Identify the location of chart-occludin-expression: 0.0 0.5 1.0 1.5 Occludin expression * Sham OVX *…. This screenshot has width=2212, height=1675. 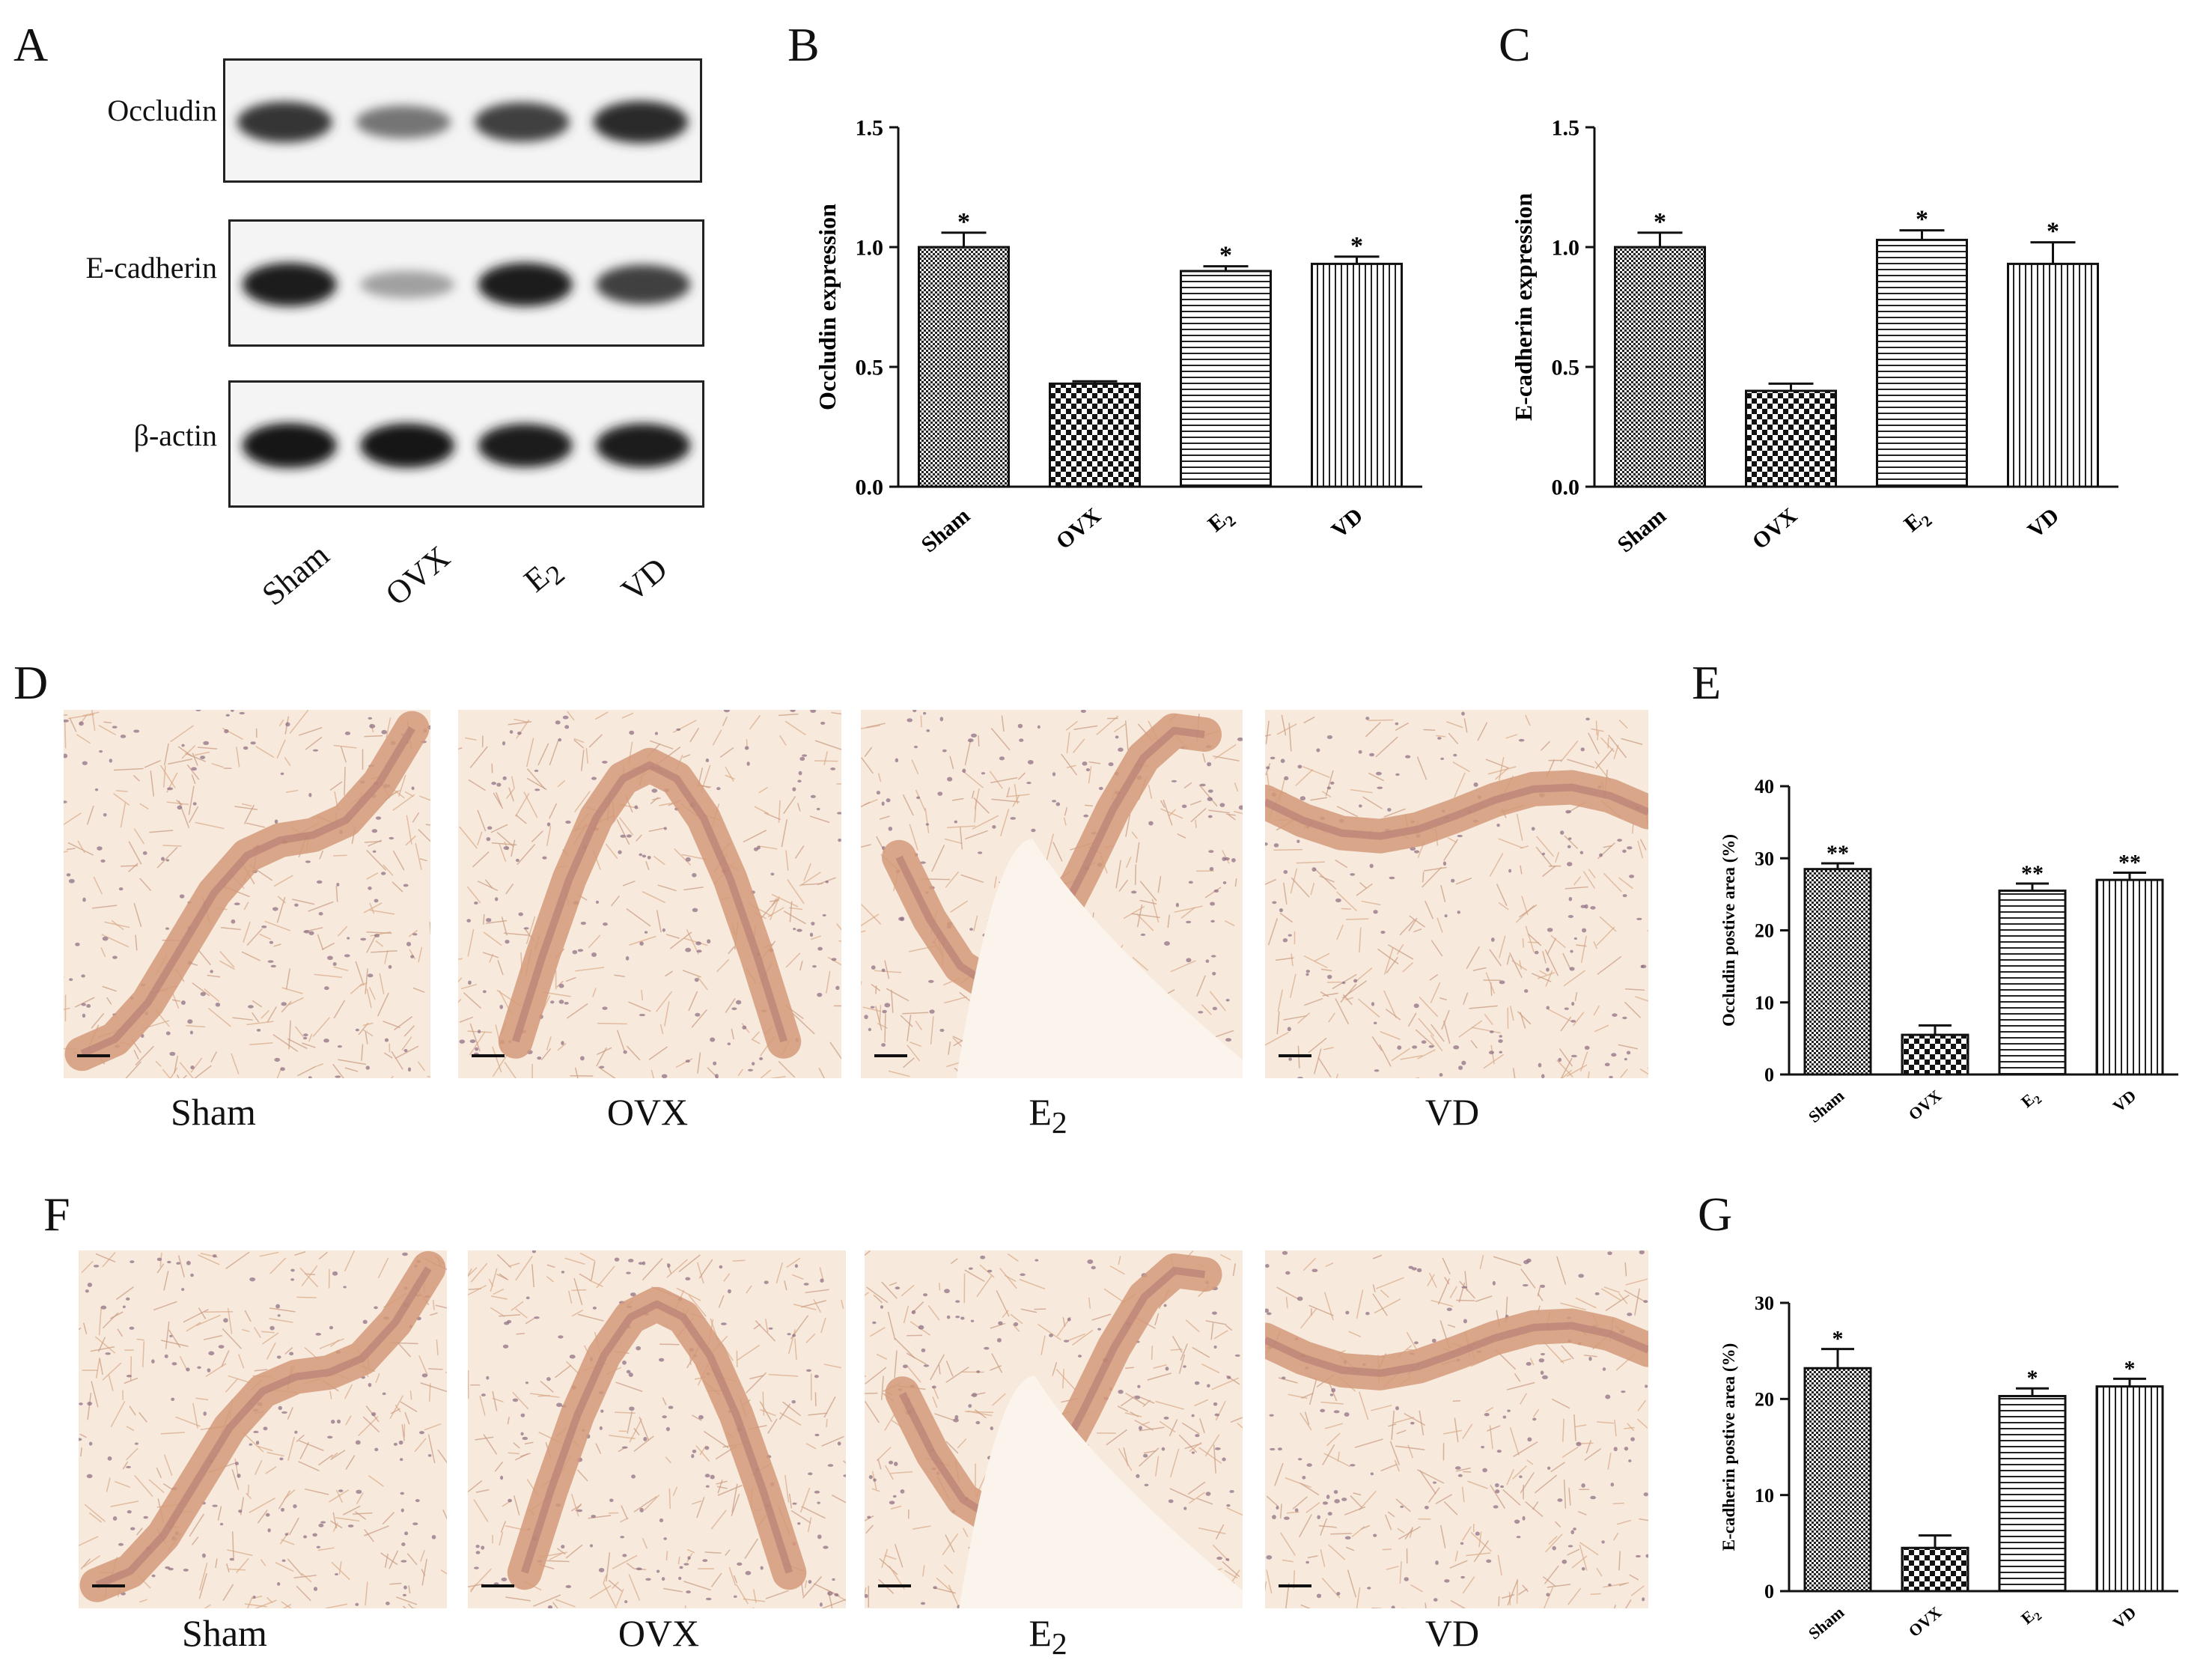
(1118, 337).